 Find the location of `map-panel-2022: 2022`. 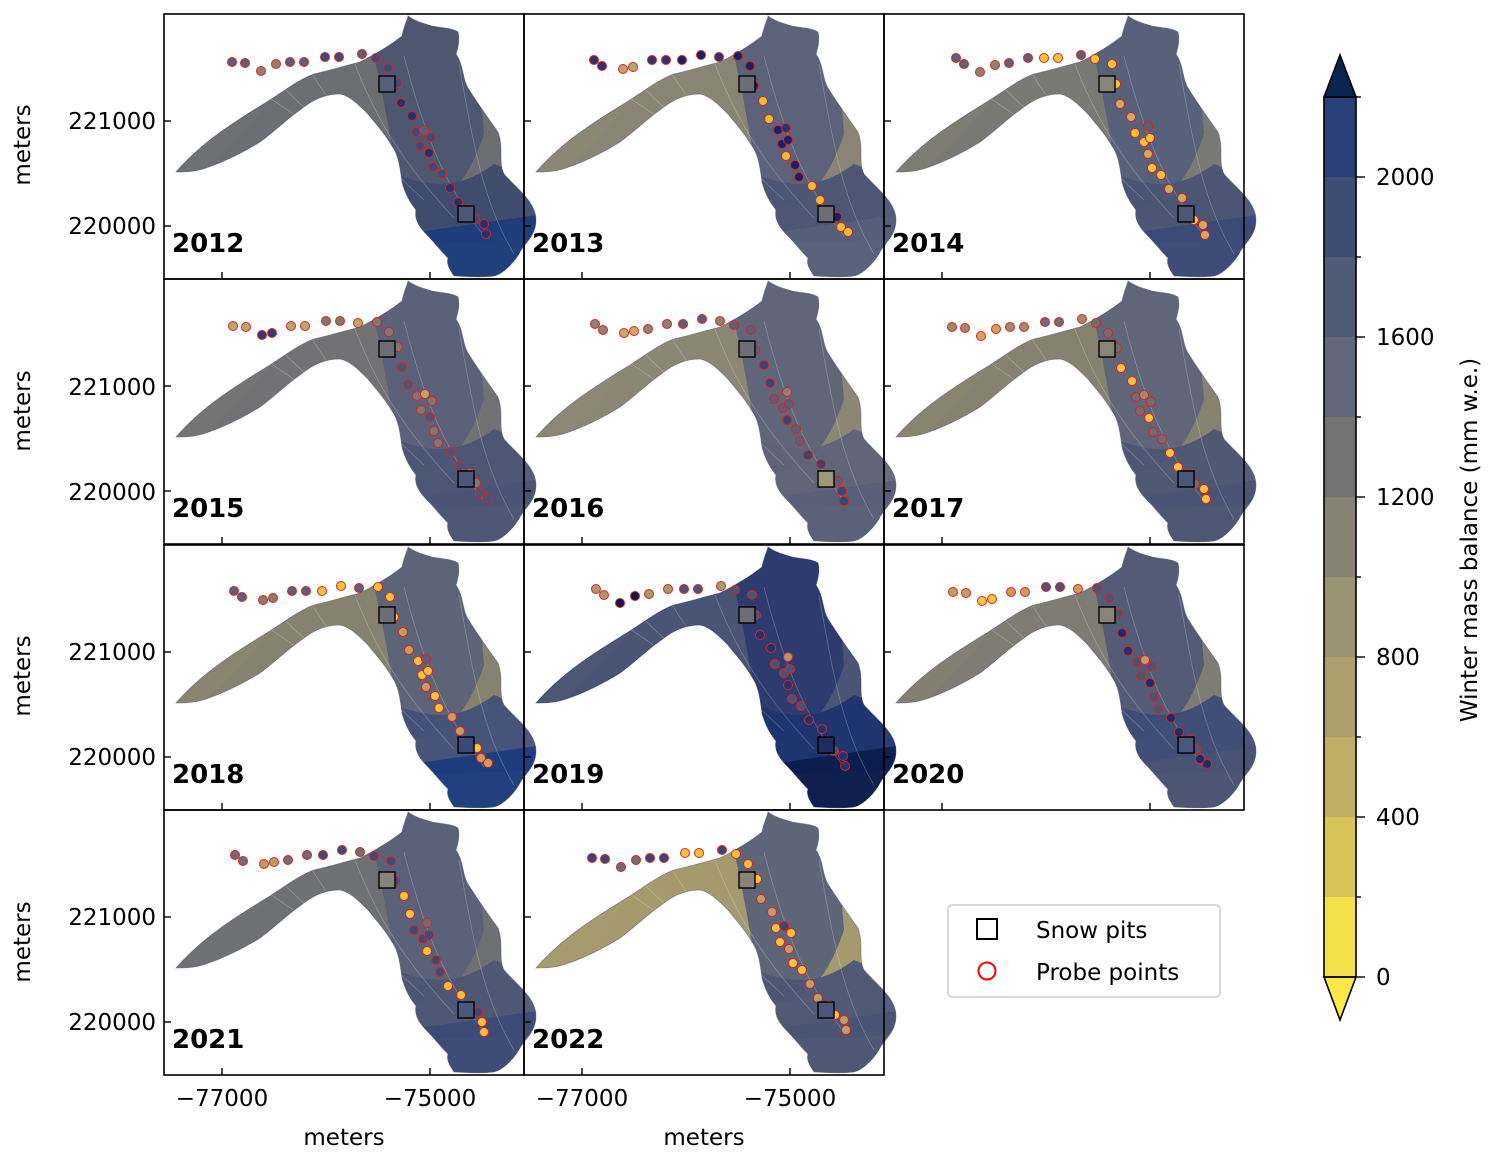

map-panel-2022: 2022 is located at coordinates (710, 942).